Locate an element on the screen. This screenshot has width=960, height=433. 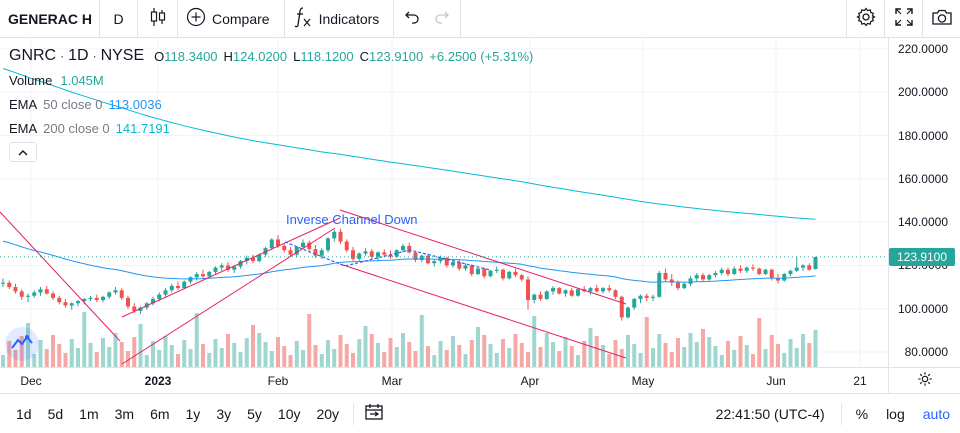
undo-icon is located at coordinates (412, 18).